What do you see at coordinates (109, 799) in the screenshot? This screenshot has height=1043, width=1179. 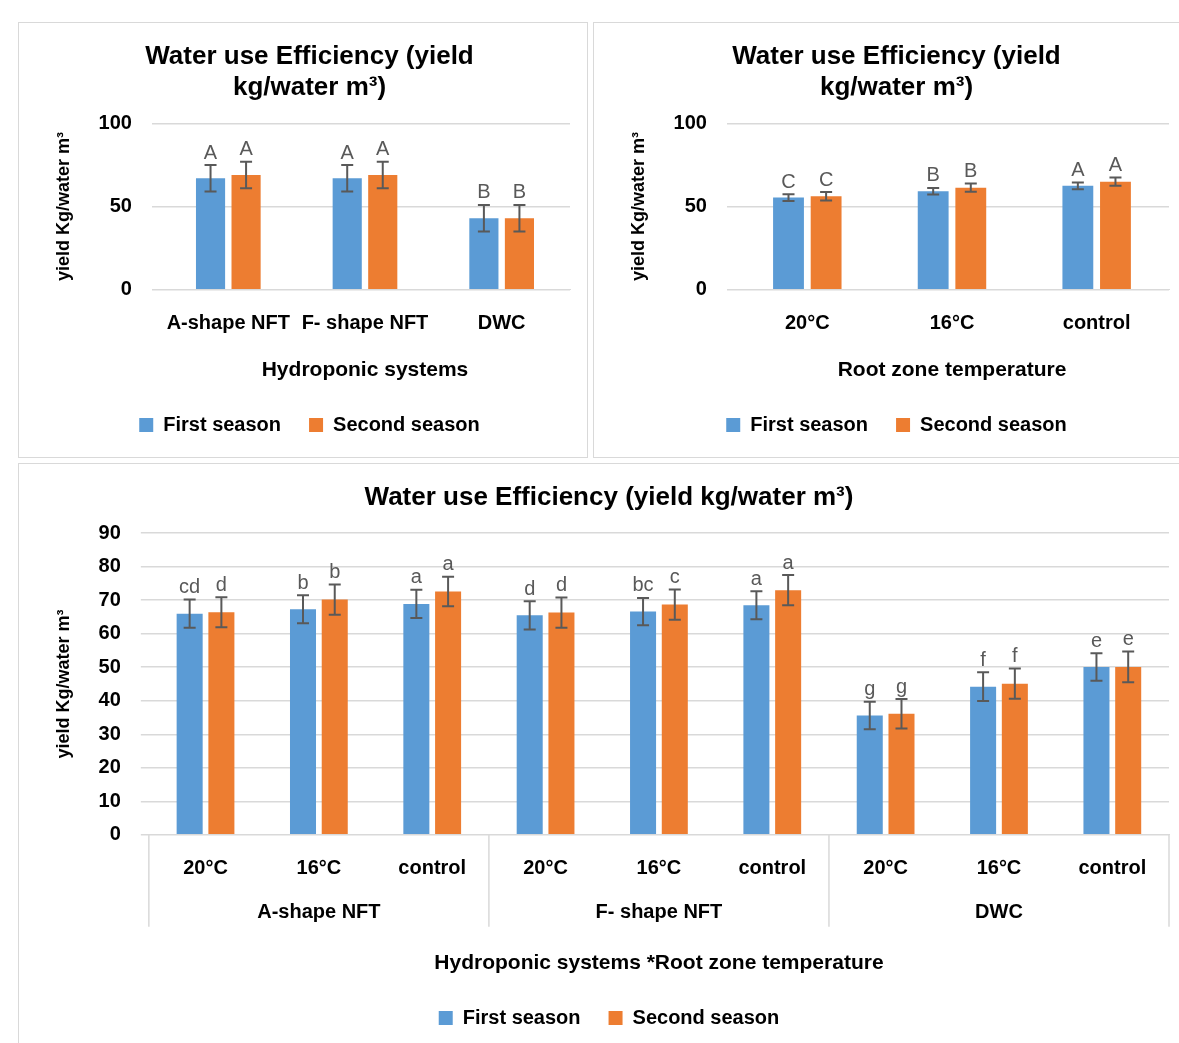 I see `y-tick-label: 10` at bounding box center [109, 799].